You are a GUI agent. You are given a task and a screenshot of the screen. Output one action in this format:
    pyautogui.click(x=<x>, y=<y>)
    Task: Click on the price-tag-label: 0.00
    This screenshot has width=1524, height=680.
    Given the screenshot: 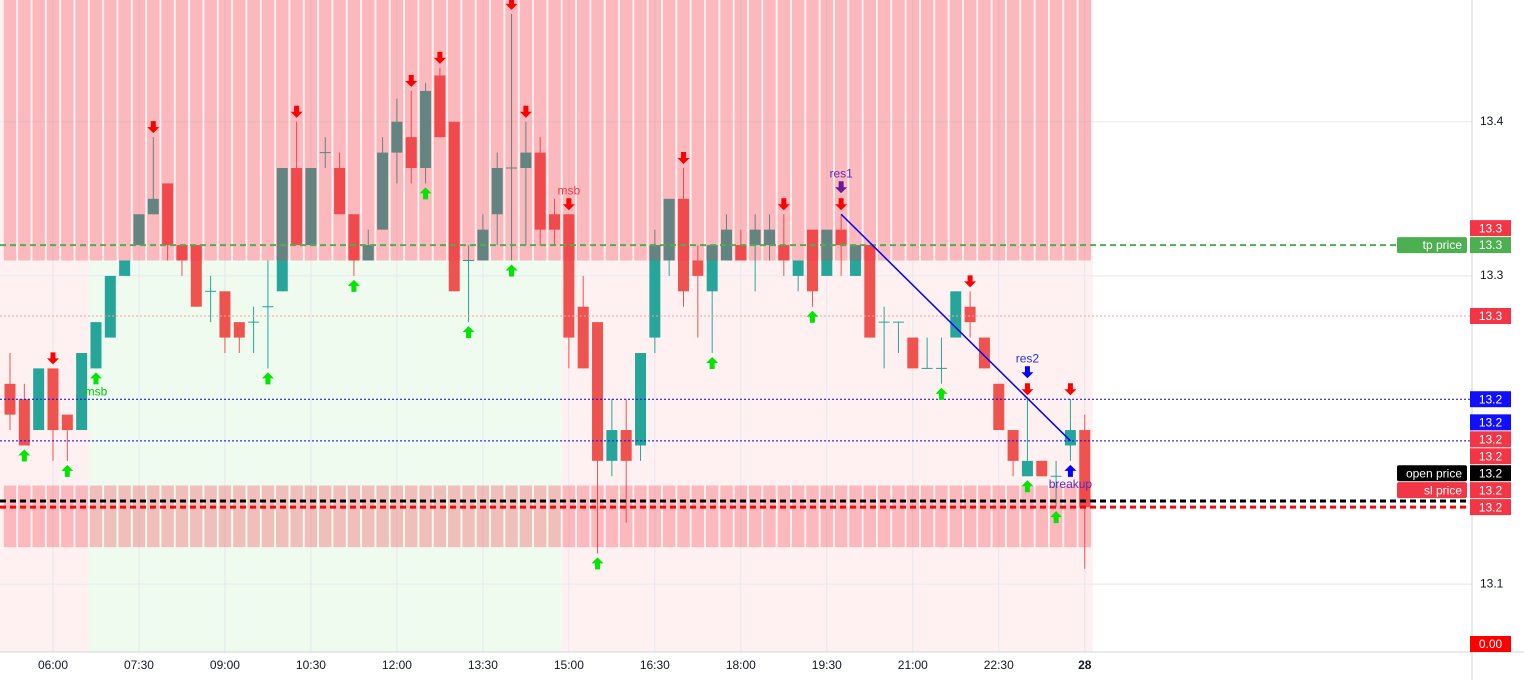 What is the action you would take?
    pyautogui.click(x=1491, y=644)
    